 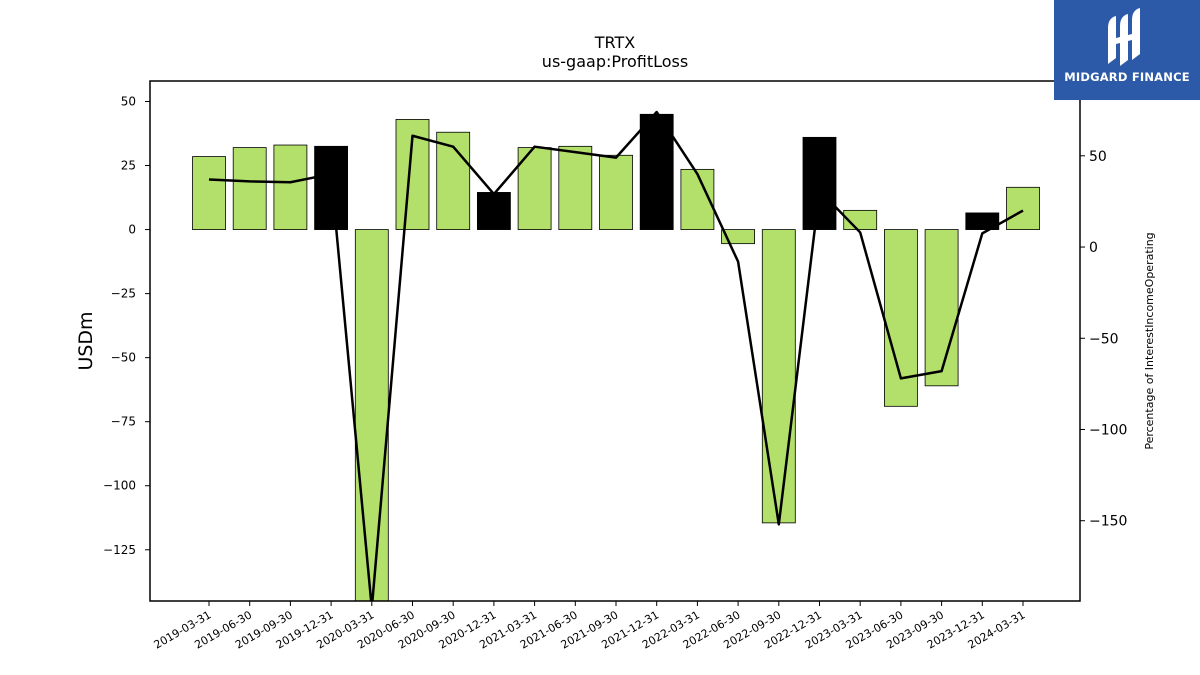 What do you see at coordinates (123, 358) in the screenshot?
I see `y-tick-label: −50` at bounding box center [123, 358].